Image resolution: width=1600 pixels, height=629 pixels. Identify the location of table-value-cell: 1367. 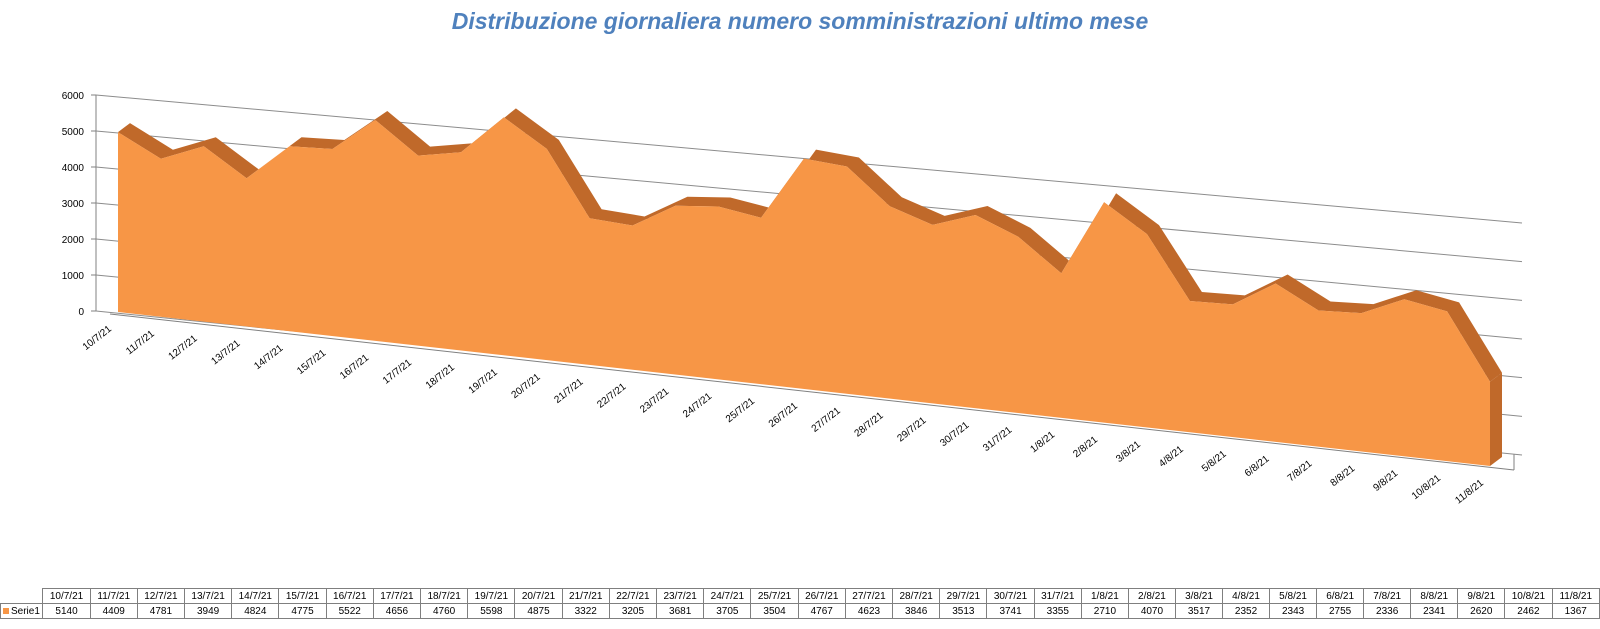
(1575, 611).